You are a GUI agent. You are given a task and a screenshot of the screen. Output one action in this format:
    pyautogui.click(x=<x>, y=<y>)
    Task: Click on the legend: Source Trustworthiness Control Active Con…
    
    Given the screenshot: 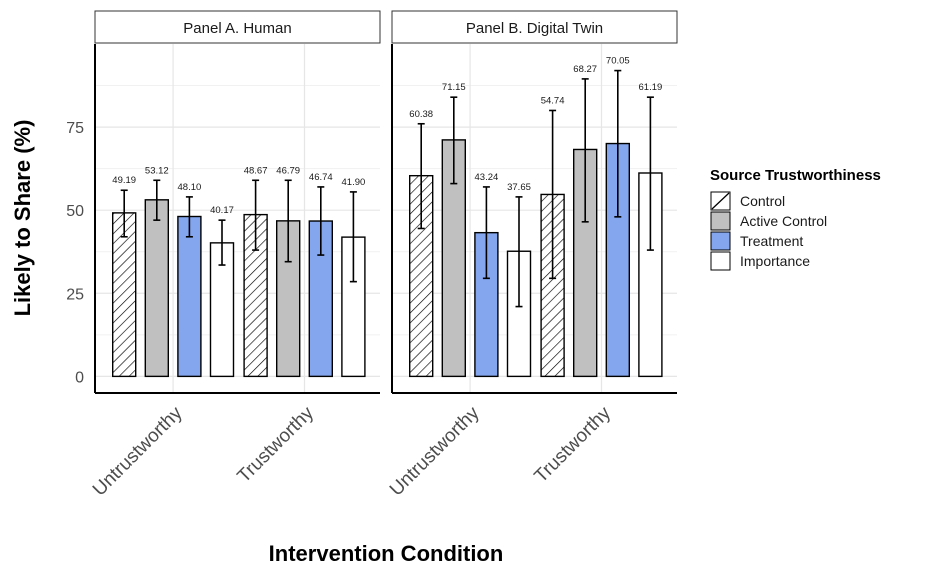 What is the action you would take?
    pyautogui.click(x=795, y=219)
    